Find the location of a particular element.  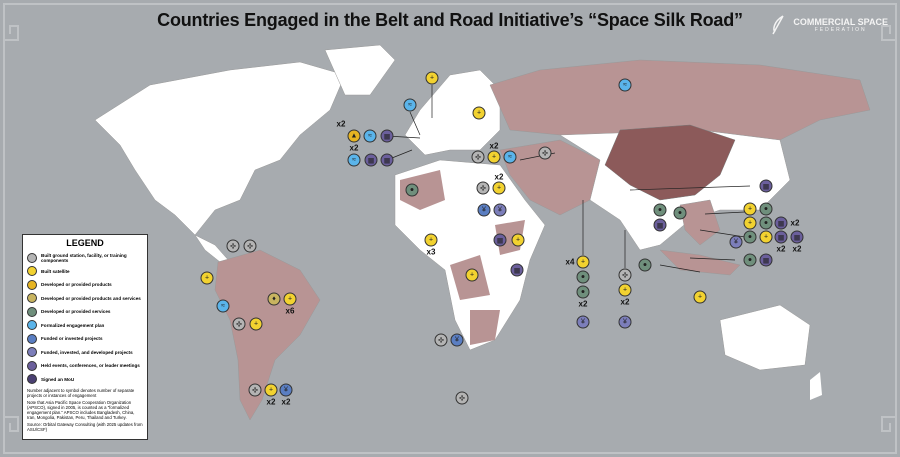

central-america is located at coordinates (212, 248).